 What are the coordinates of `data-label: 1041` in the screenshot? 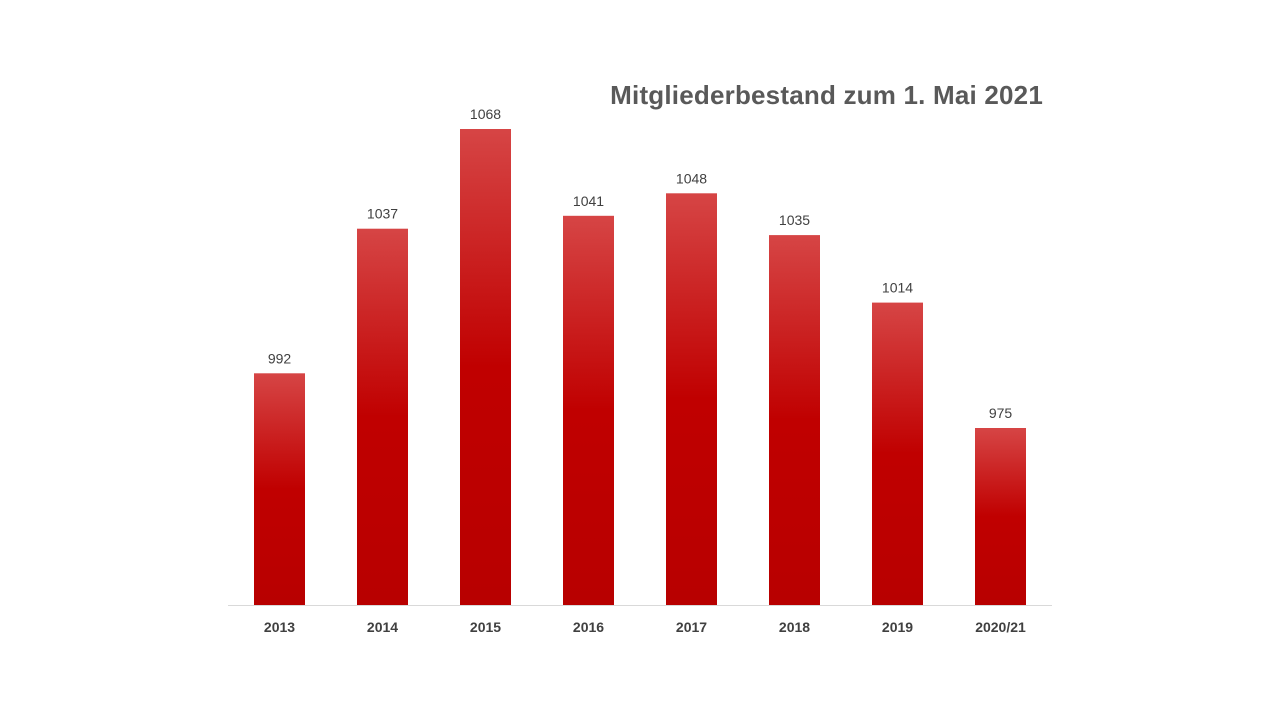 It's located at (588, 201).